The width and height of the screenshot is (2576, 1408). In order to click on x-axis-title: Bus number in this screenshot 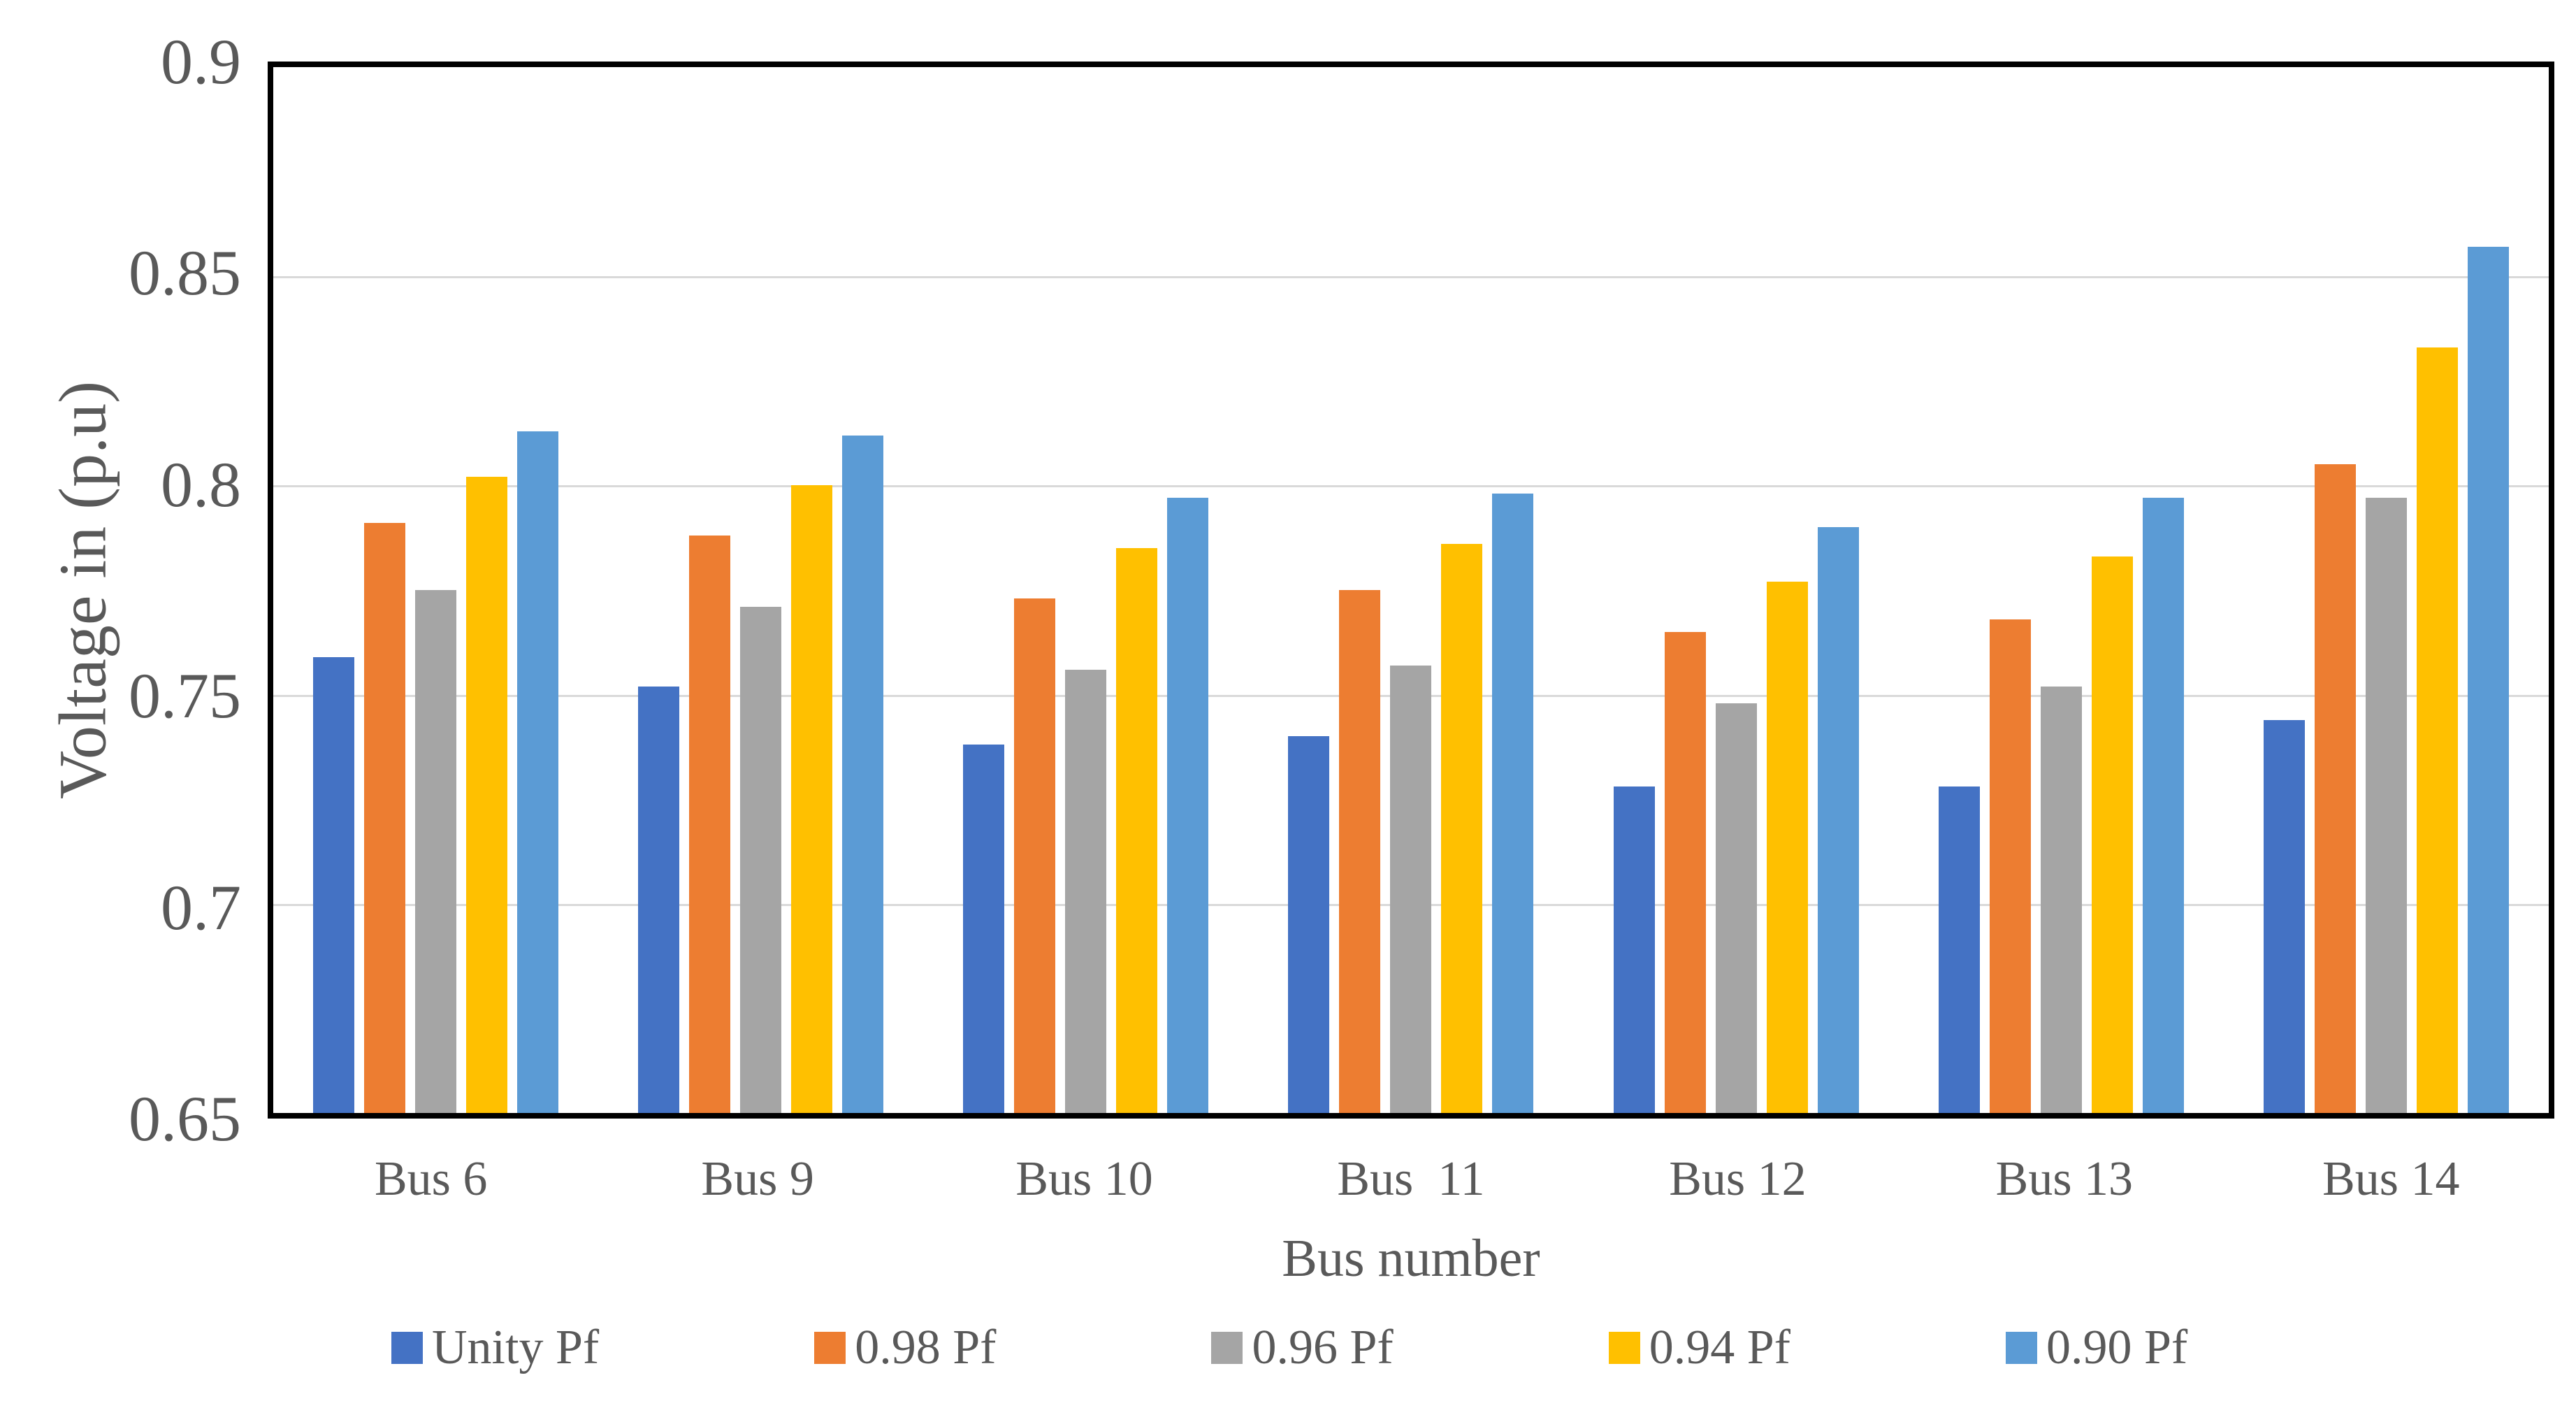, I will do `click(1411, 1258)`.